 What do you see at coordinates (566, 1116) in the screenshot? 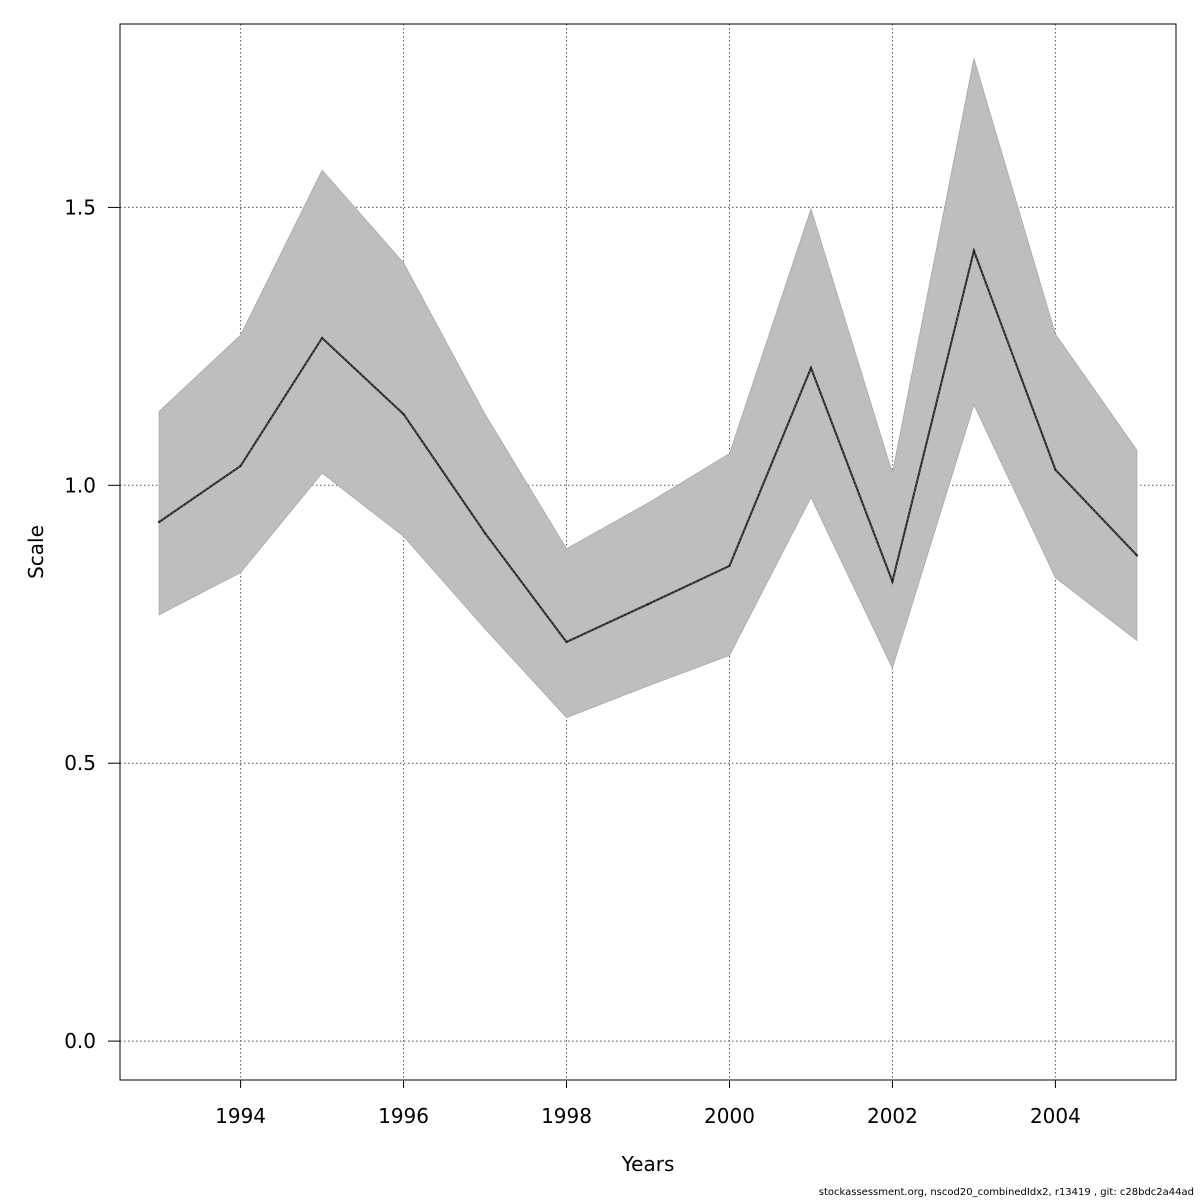
I see `x-tick-label: 1998` at bounding box center [566, 1116].